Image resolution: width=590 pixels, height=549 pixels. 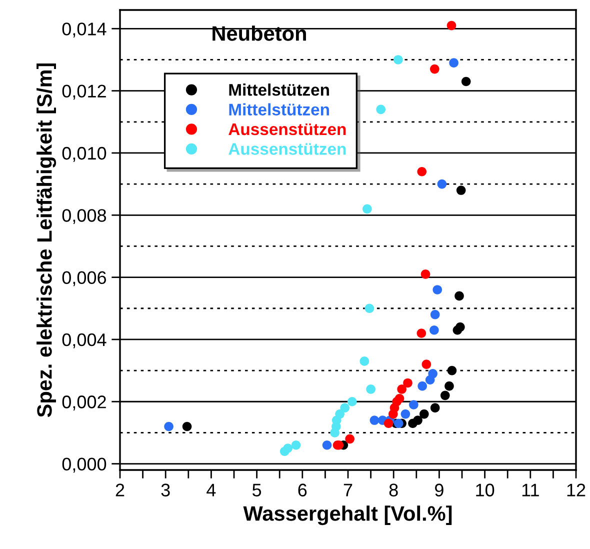 I want to click on x-tick-label: 9, so click(x=439, y=490).